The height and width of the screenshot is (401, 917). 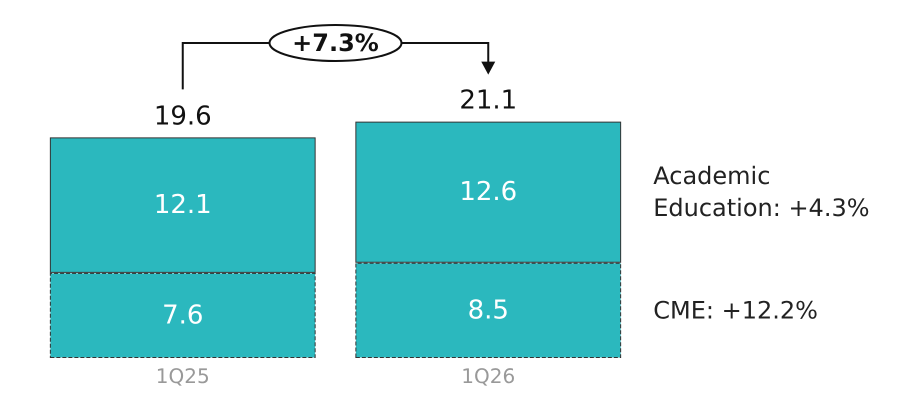 I want to click on data-label: 12.1, so click(x=183, y=205).